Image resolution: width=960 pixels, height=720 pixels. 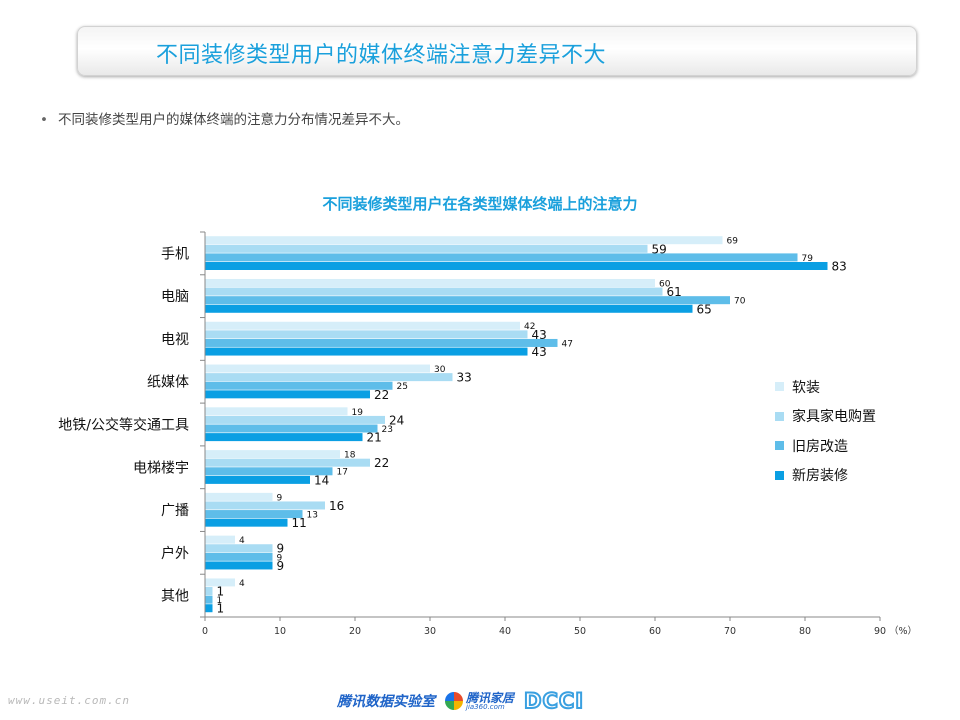 I want to click on data-label-3-2: 43, so click(x=539, y=335).